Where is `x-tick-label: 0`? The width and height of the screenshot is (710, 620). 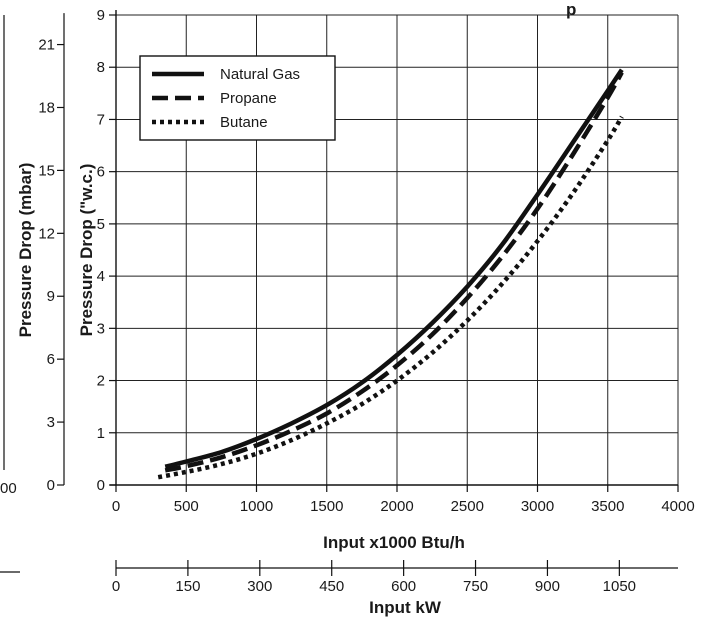 x-tick-label: 0 is located at coordinates (116, 506).